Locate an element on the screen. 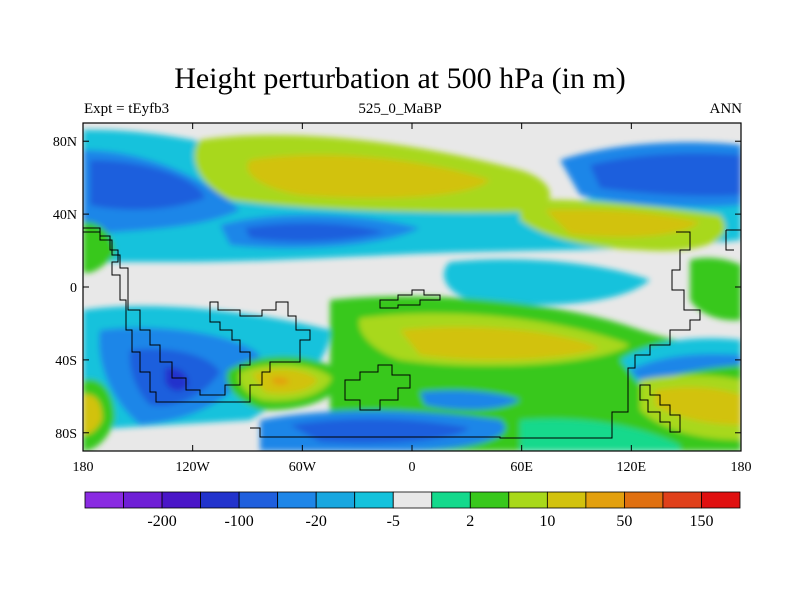 Image resolution: width=800 pixels, height=600 pixels. colorbar-label: 150 is located at coordinates (701, 521).